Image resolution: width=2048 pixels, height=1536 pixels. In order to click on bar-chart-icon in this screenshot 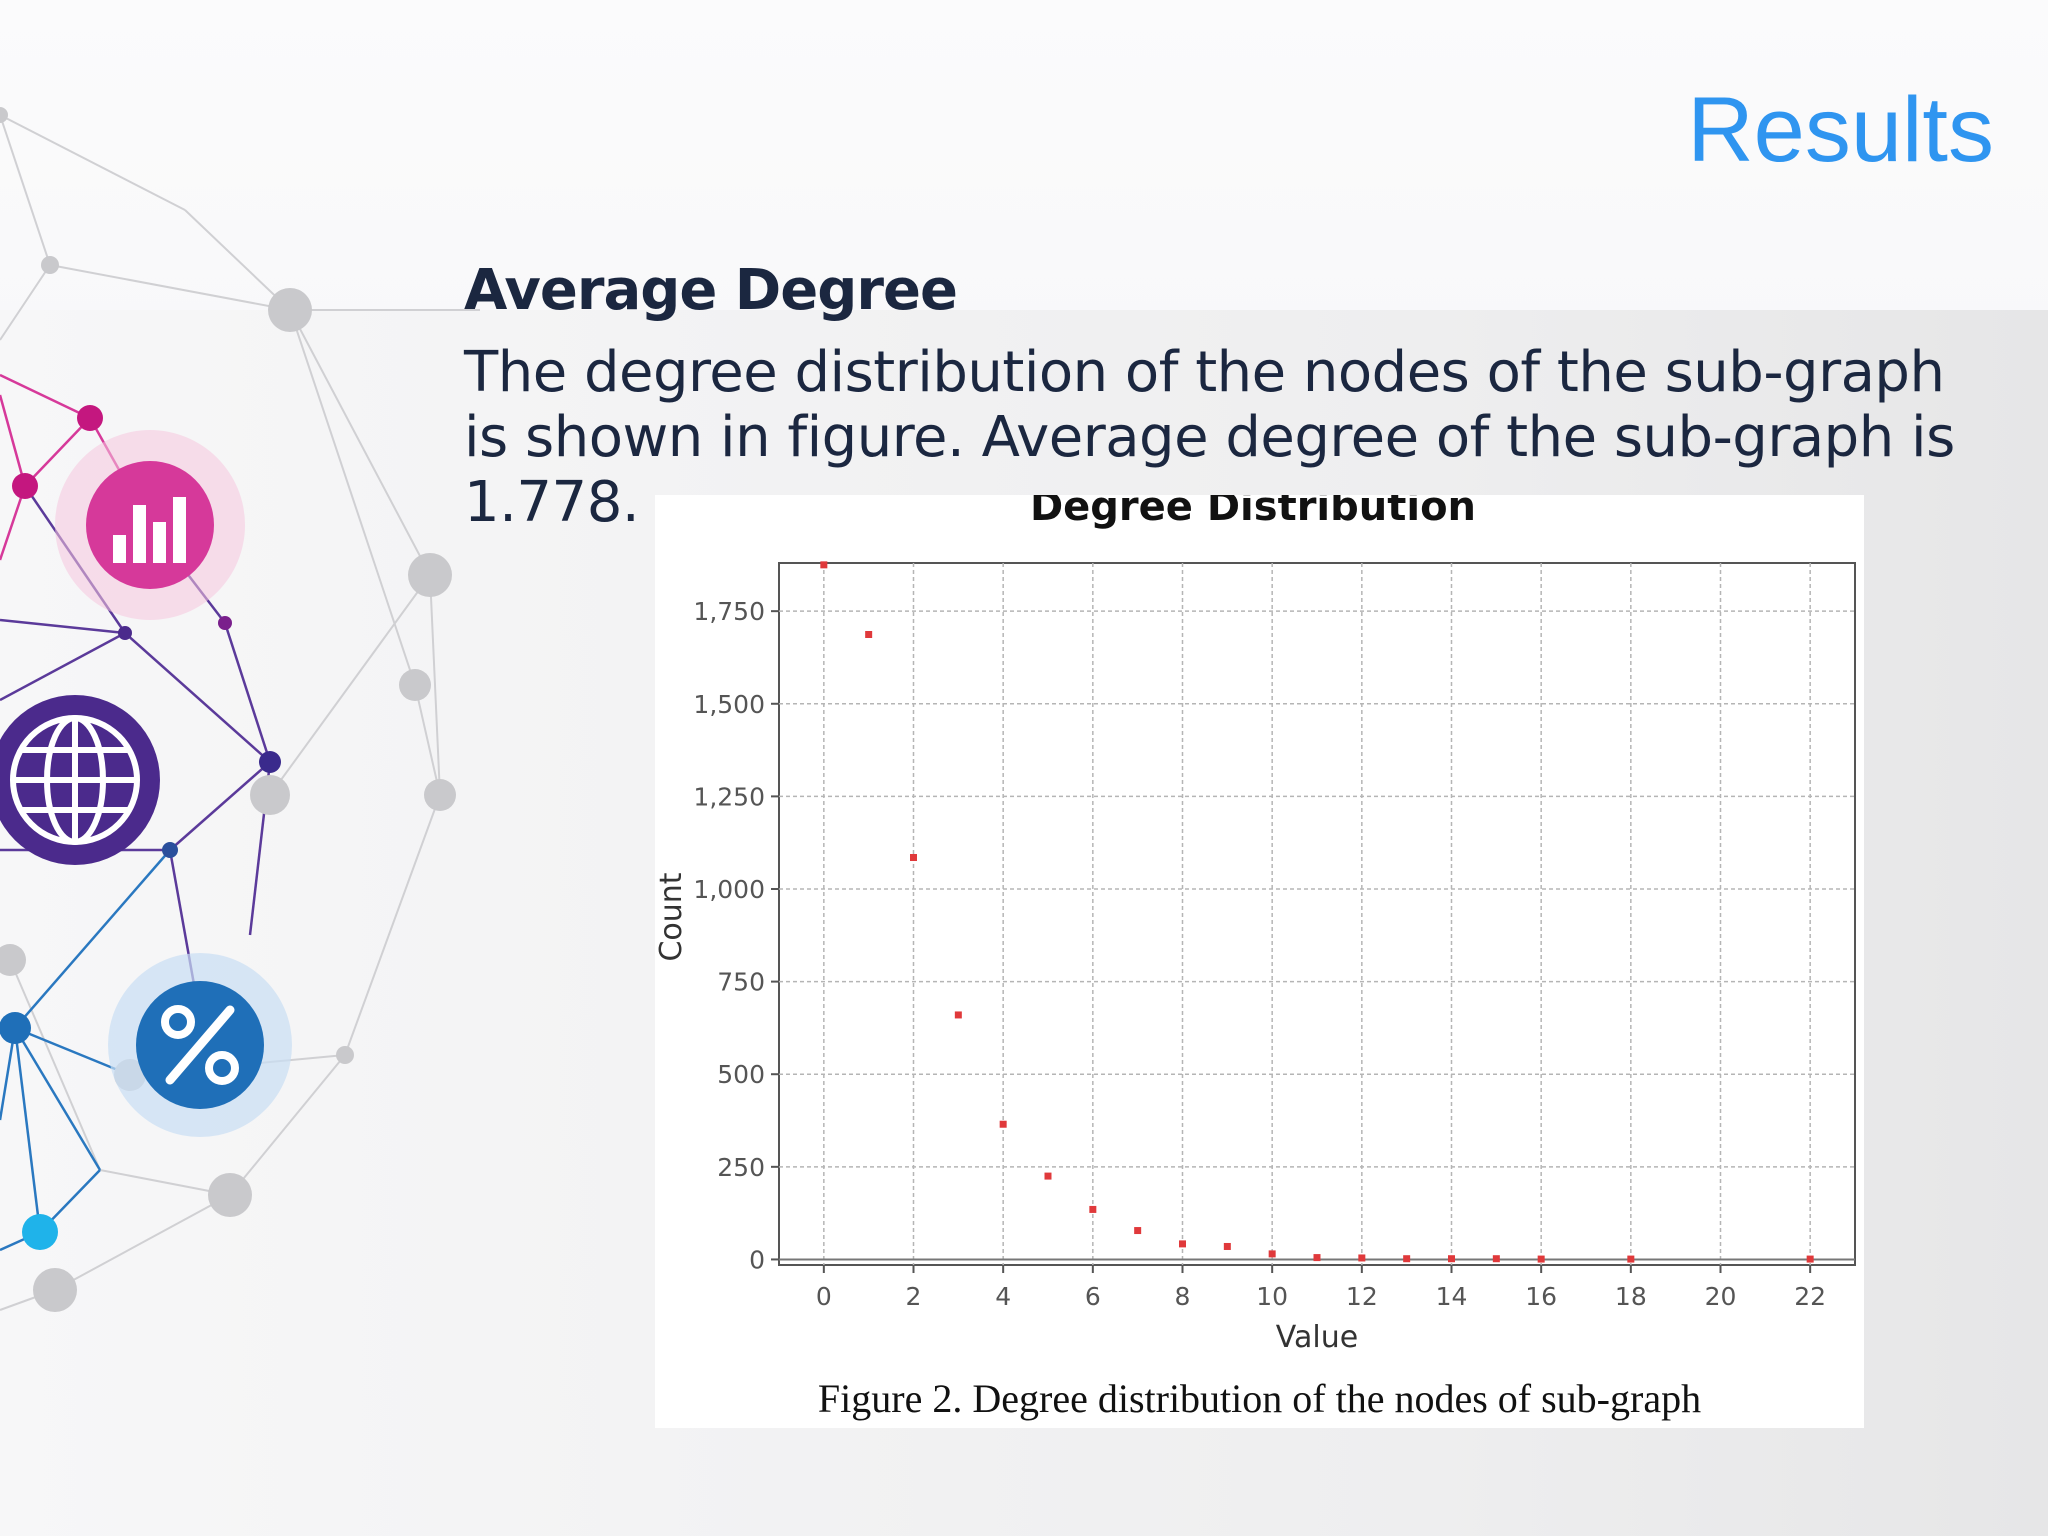, I will do `click(150, 525)`.